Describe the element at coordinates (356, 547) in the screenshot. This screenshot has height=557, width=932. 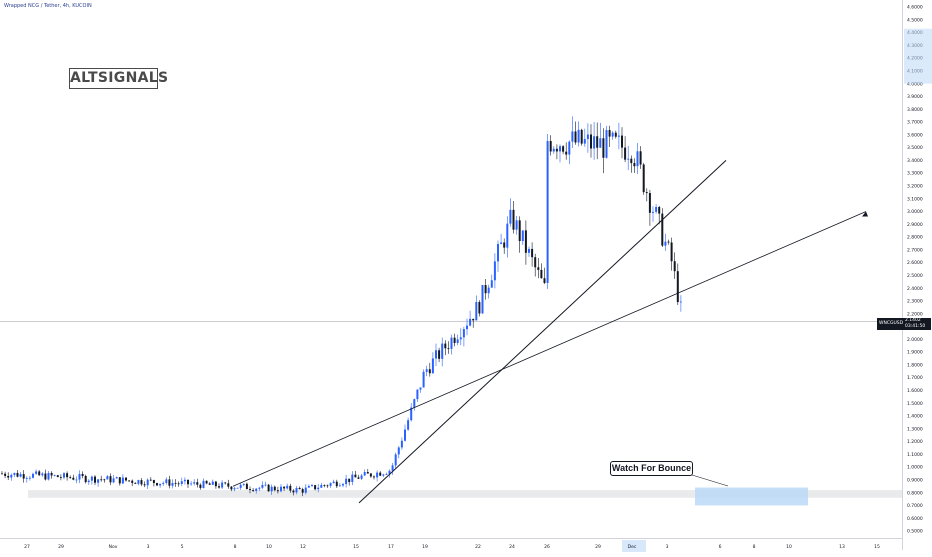
I see `time-tick-label: 15` at that location.